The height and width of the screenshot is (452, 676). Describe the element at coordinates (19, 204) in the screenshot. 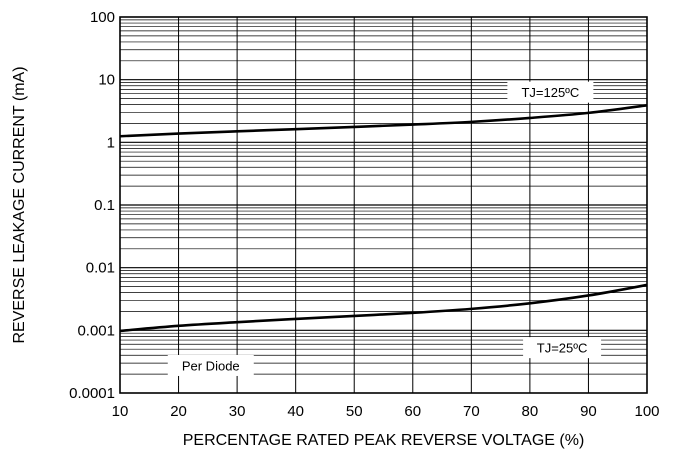

I see `y-axis-title: REVERSE LEAKAGE CURRENT (mA)` at that location.